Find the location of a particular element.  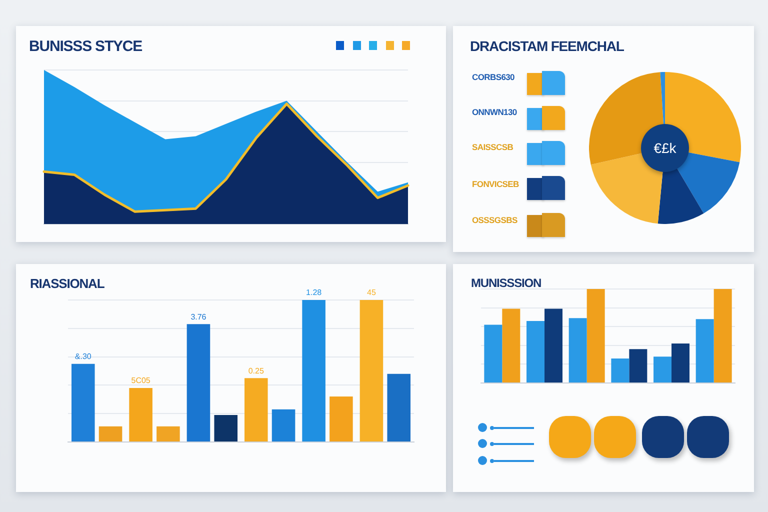

chart-title: DRACISTAM FEEMCHAL is located at coordinates (547, 46).